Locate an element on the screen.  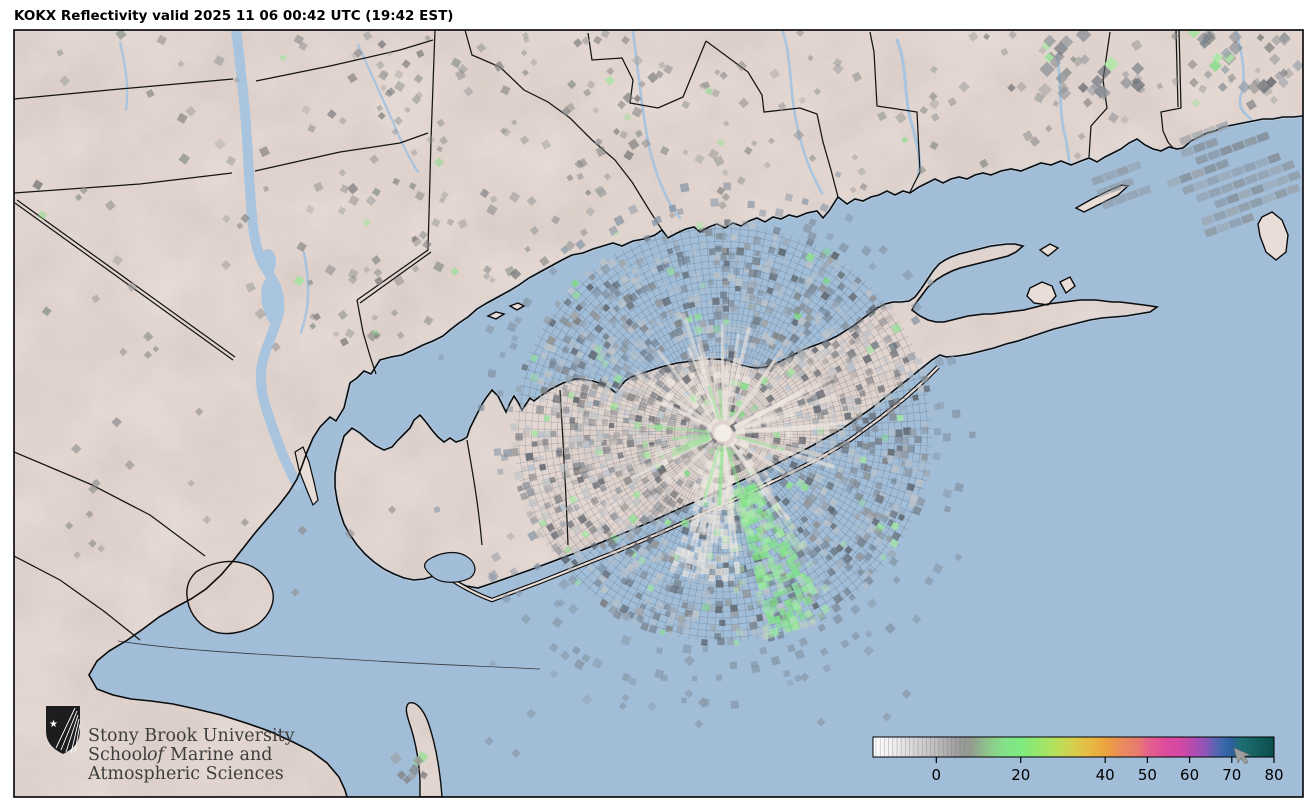
colorbar-tick: 20 is located at coordinates (1020, 770).